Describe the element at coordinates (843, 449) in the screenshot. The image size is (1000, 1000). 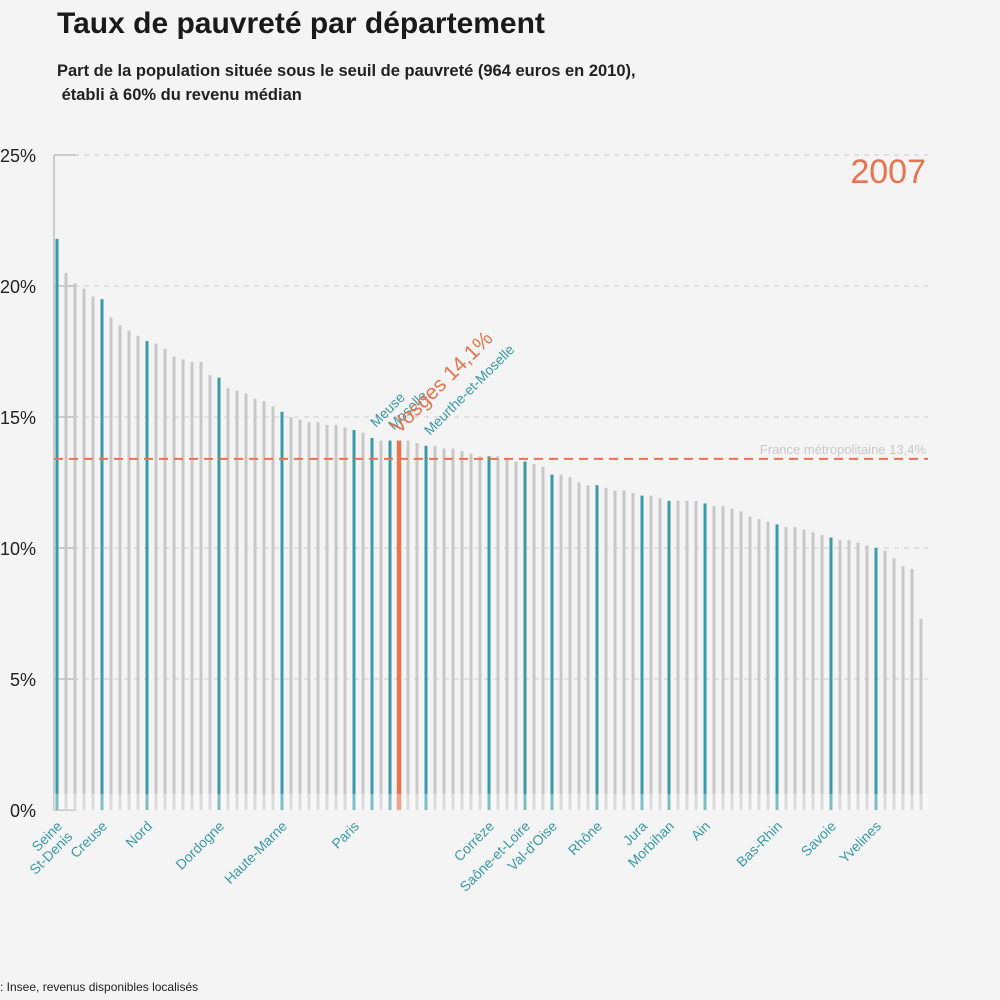
I see `reference-label: France métropolitaine 13,4%` at that location.